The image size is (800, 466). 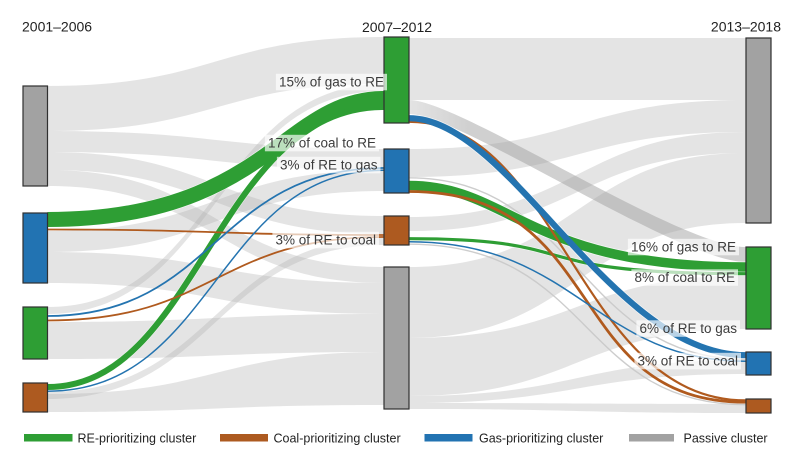 What do you see at coordinates (57, 27) in the screenshot?
I see `svg-text: 2001–2006` at bounding box center [57, 27].